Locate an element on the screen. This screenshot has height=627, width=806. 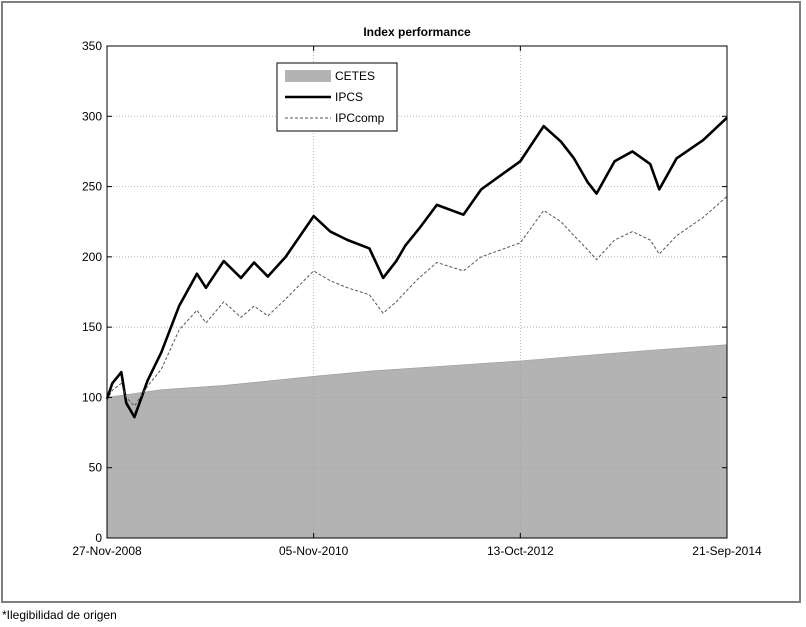
y-tick-label: 350 is located at coordinates (92, 46).